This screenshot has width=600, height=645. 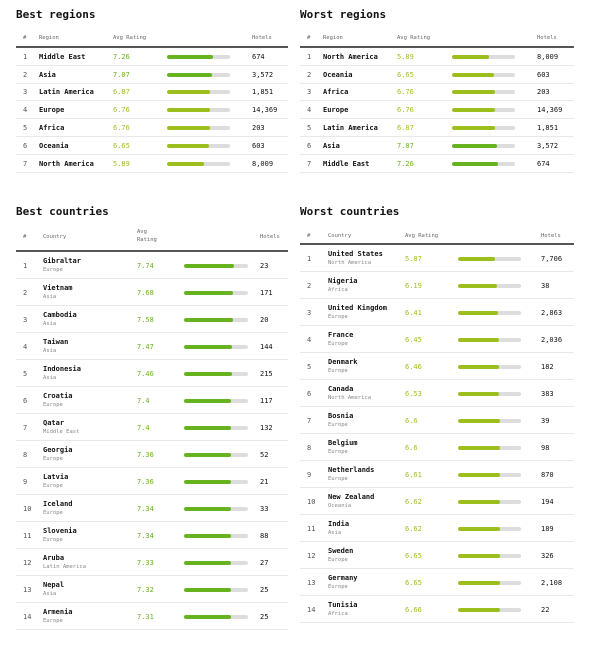 I want to click on table-row: 9 Latvia Europe 7.36 21, so click(x=152, y=481).